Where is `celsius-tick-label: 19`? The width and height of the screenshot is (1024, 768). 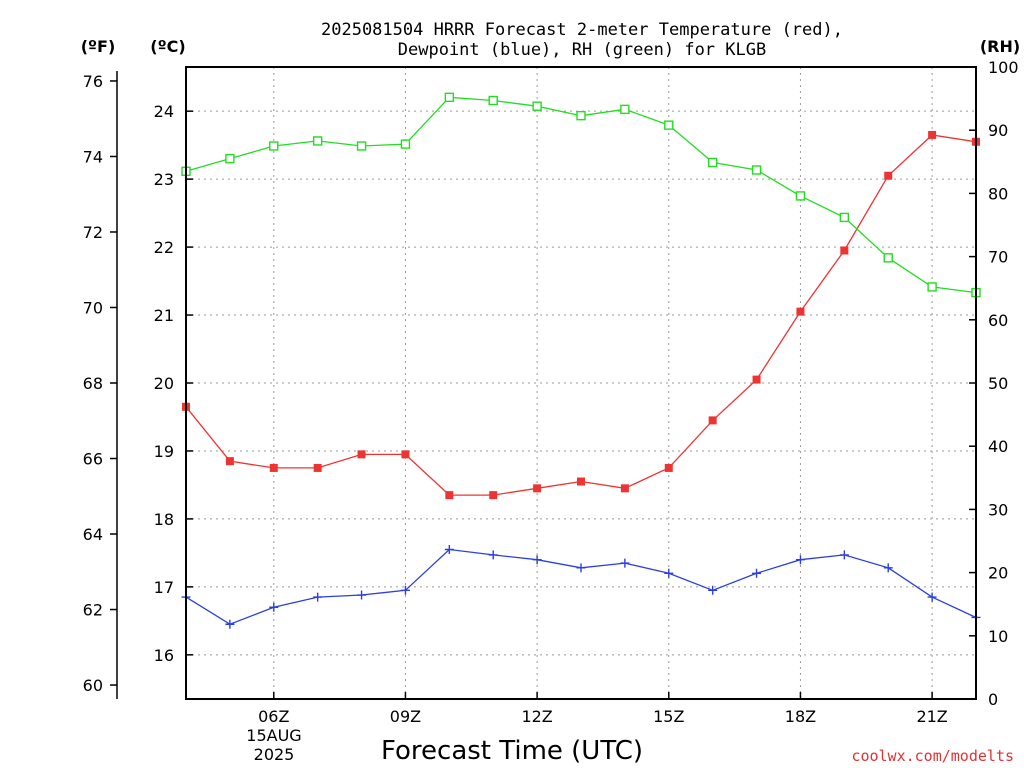
celsius-tick-label: 19 is located at coordinates (164, 451).